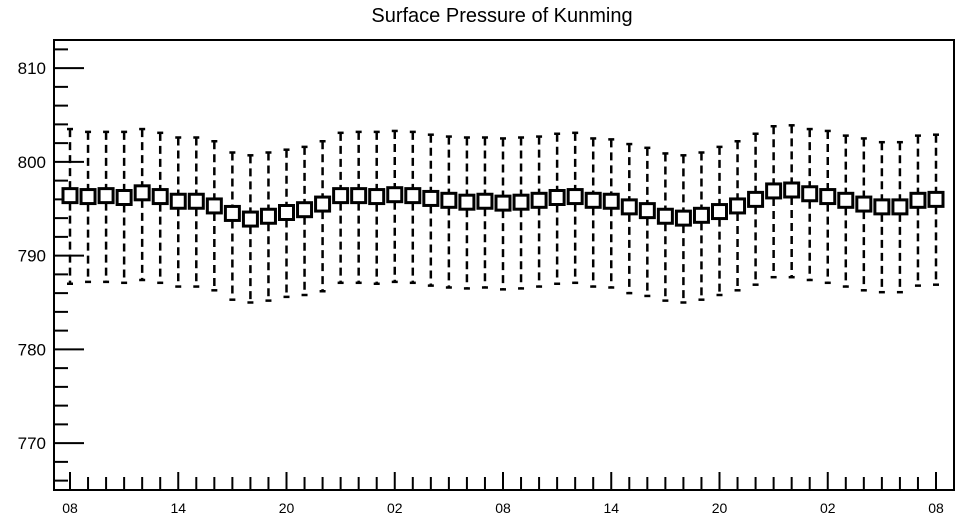  I want to click on y-tick-label: 770, so click(32, 443).